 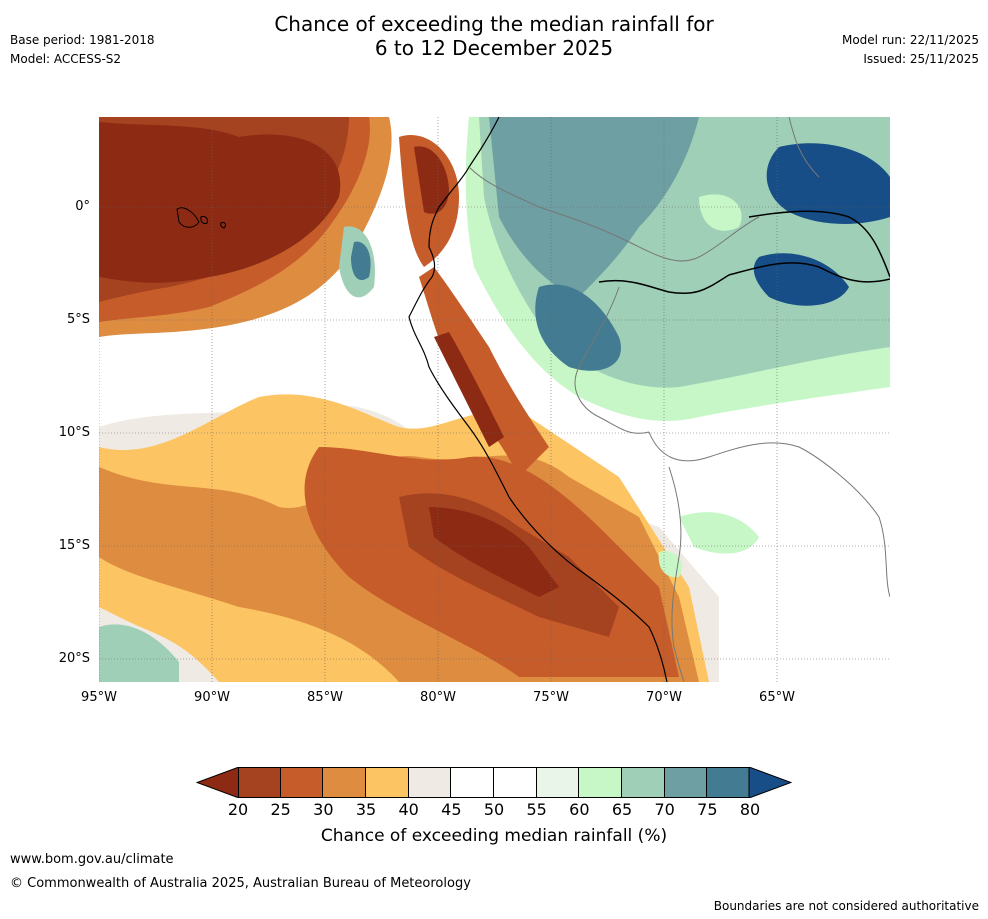 I want to click on lon-label-80w: 80°W, so click(x=438, y=697).